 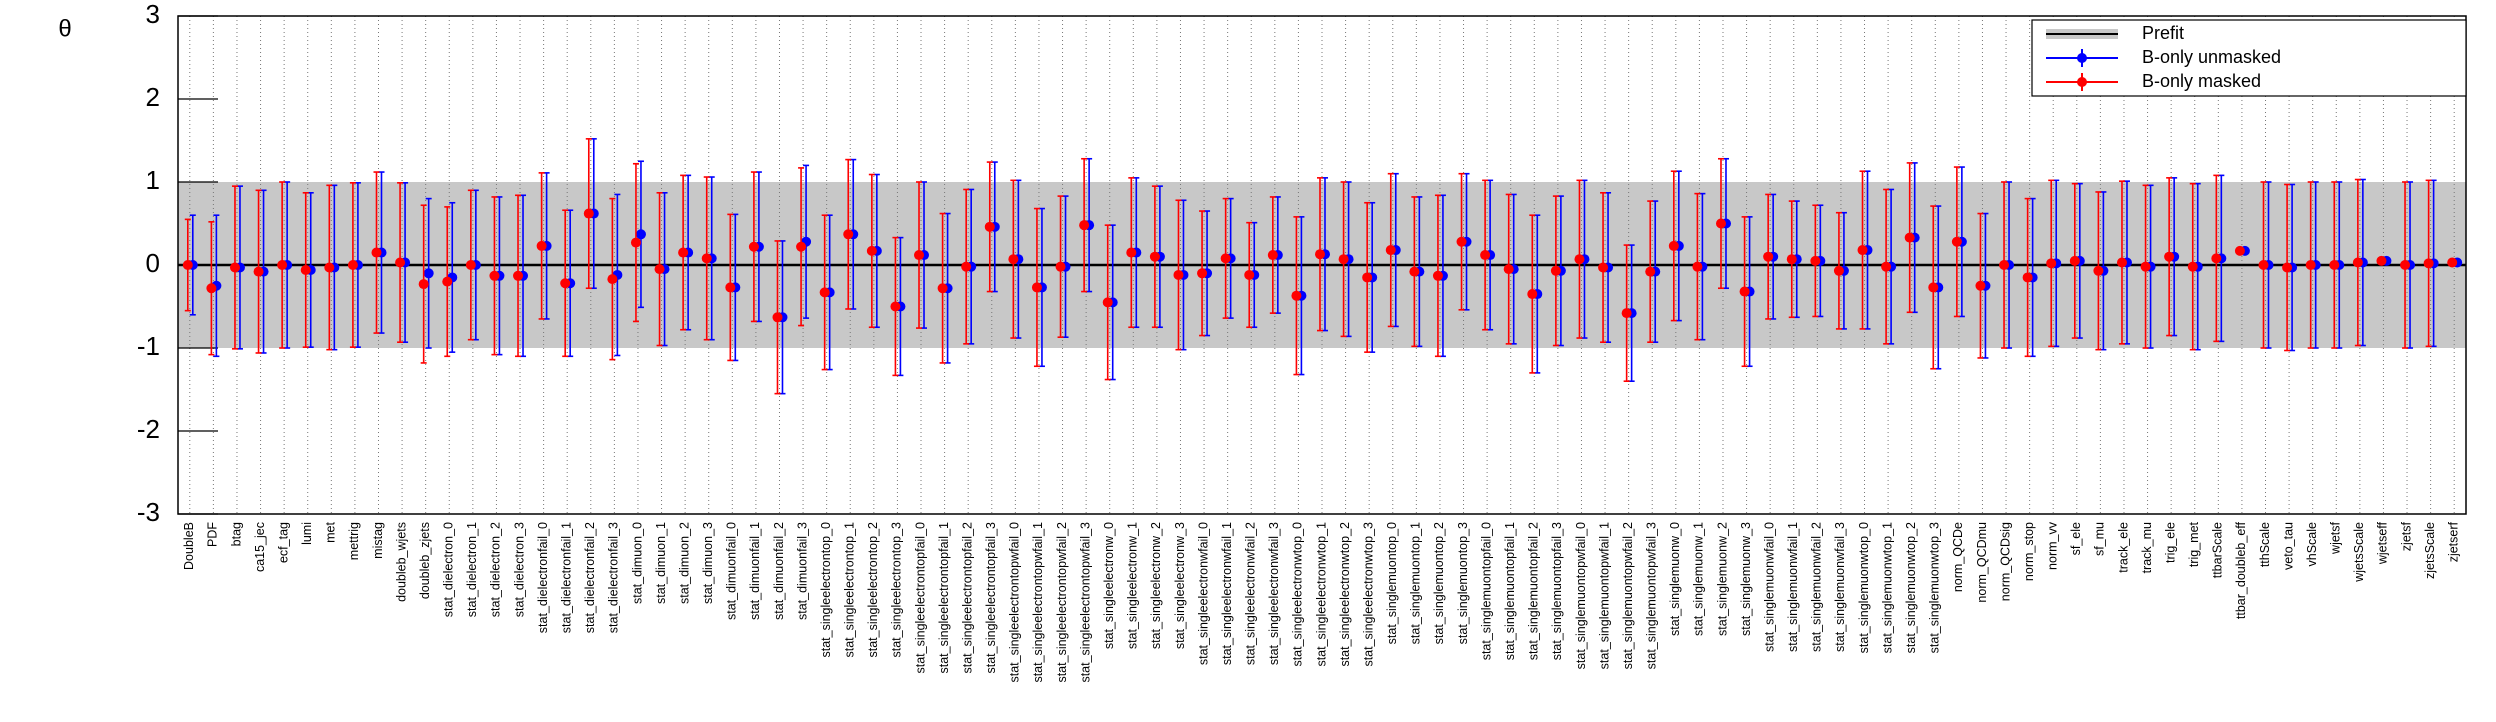 I want to click on x-tick-label: sf_mu, so click(x=2100, y=539).